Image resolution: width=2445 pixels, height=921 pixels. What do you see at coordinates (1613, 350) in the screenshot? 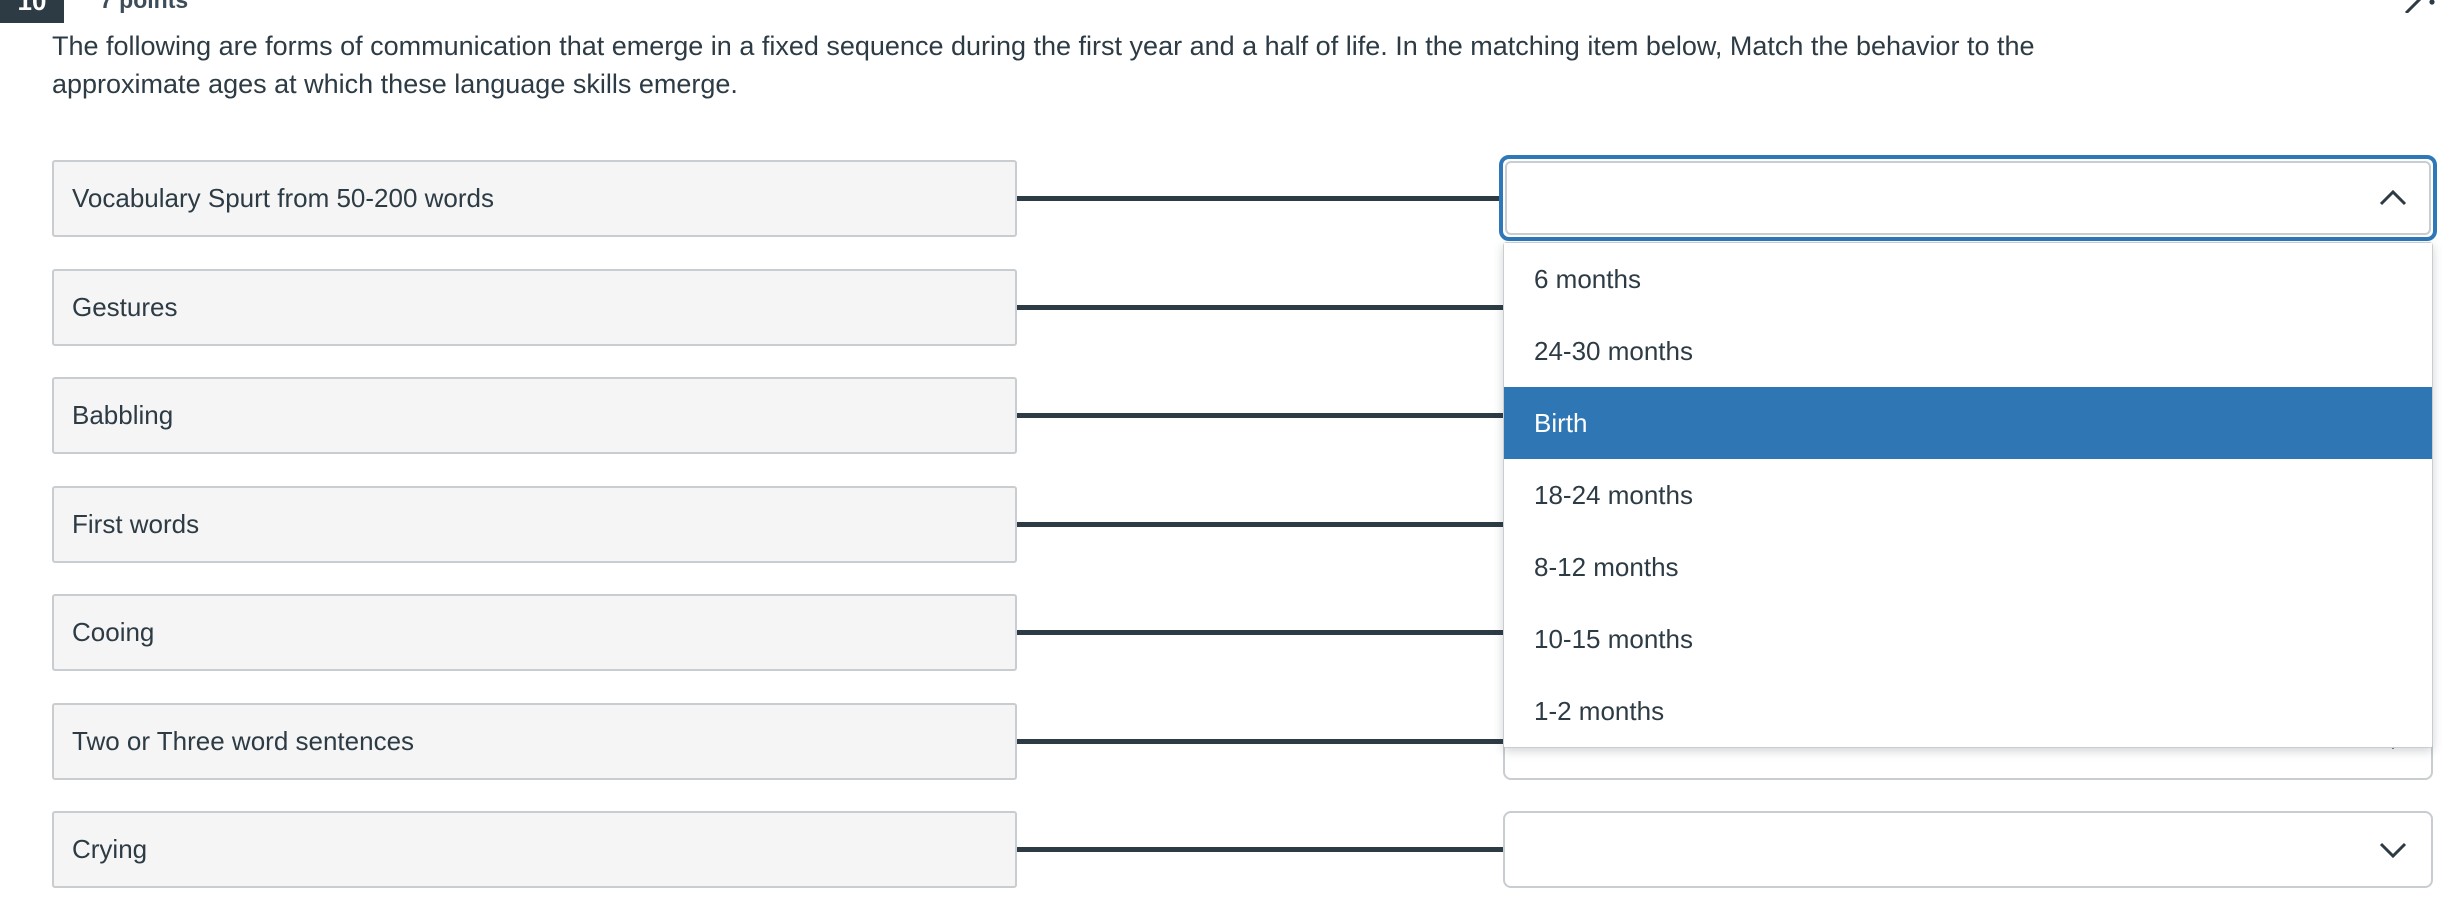
I see `option-label: 24-30 months` at bounding box center [1613, 350].